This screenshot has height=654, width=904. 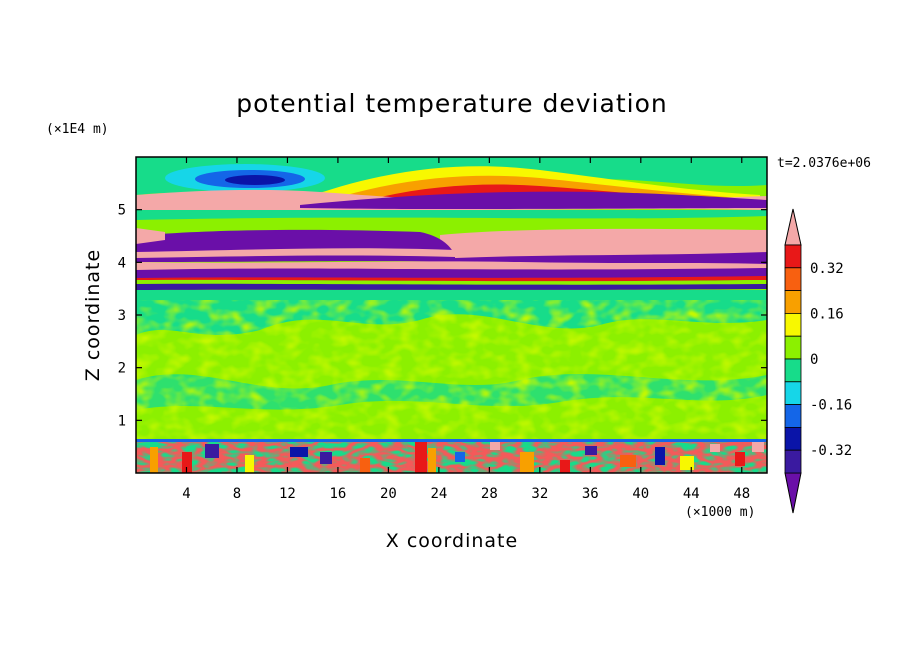 I want to click on x-tick-label: 16, so click(x=337, y=494).